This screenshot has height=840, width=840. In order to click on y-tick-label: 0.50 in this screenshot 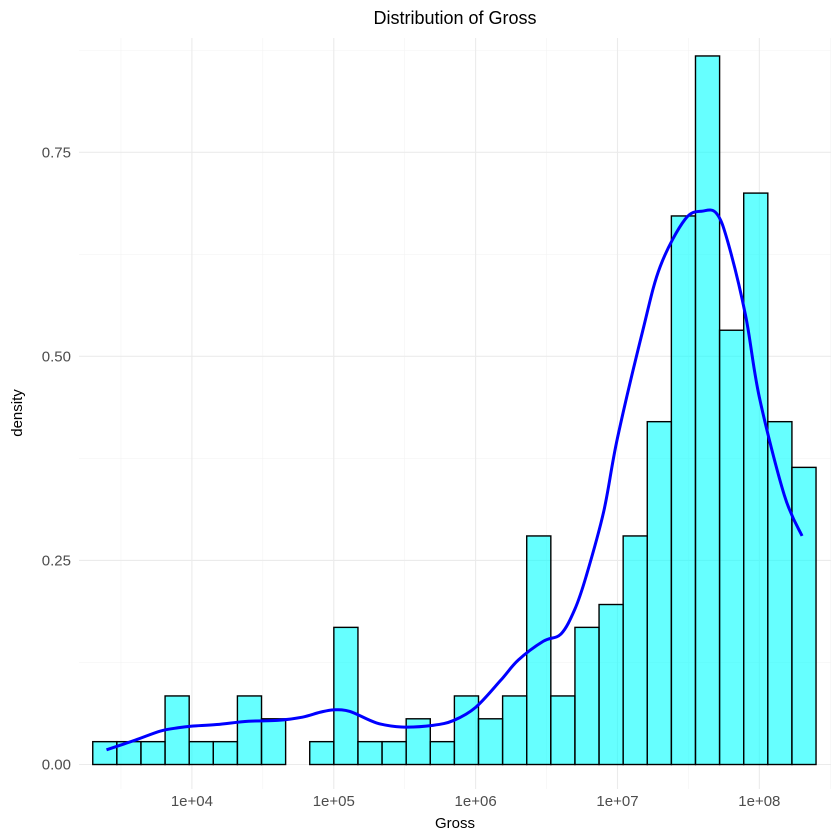, I will do `click(56, 356)`.